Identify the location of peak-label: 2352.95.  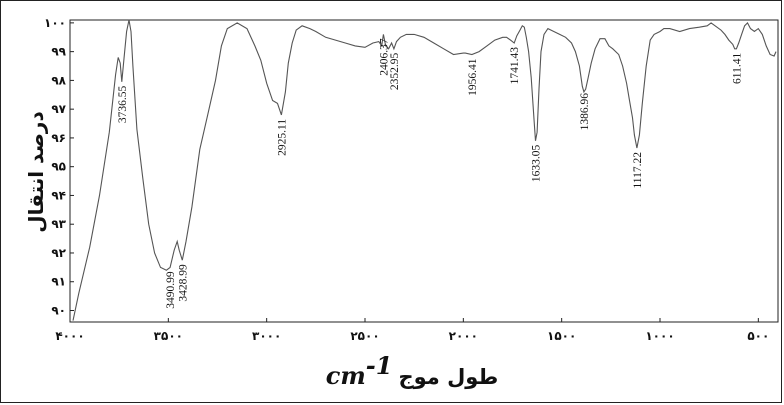
(395, 72).